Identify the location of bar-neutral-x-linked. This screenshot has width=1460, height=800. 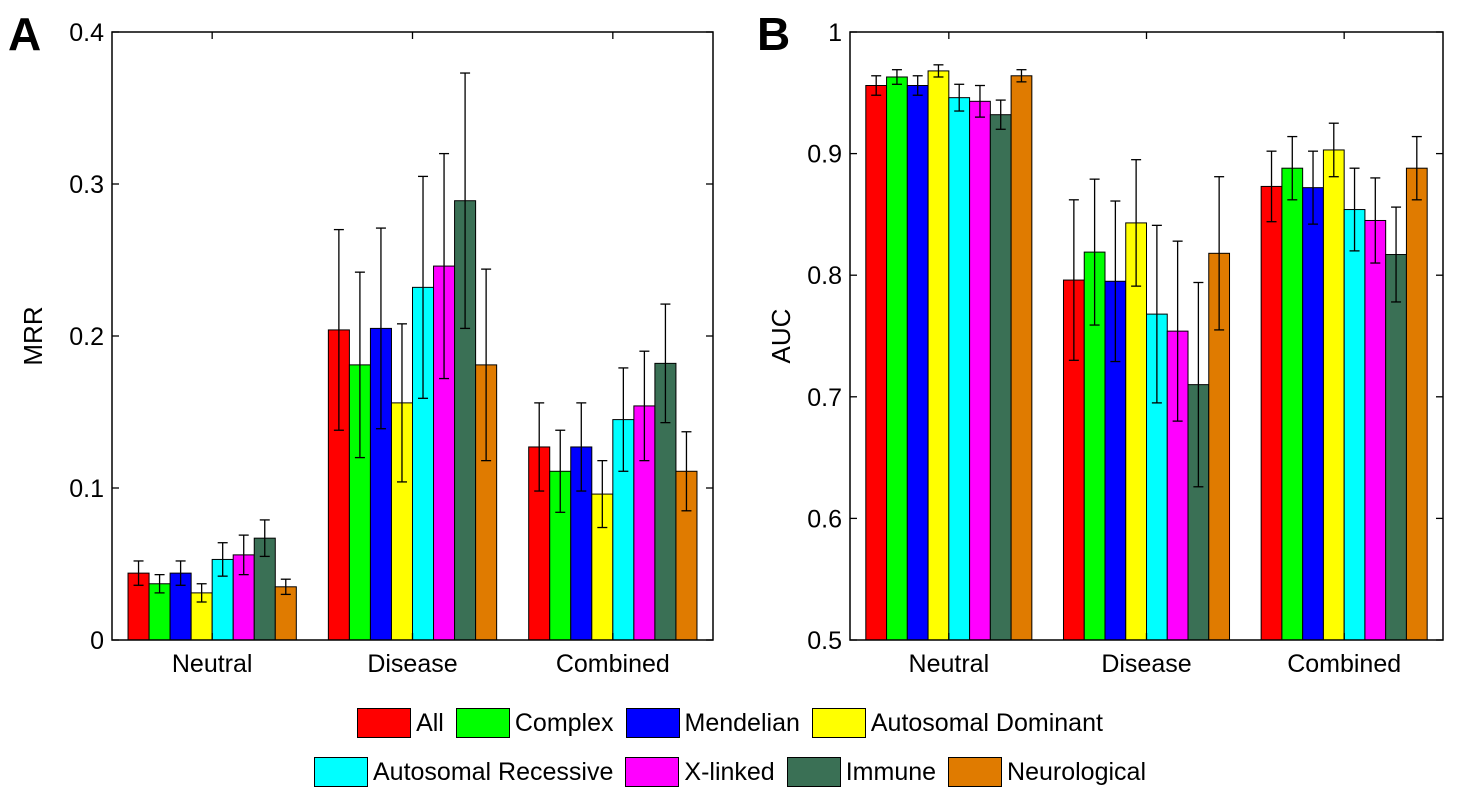
(980, 370).